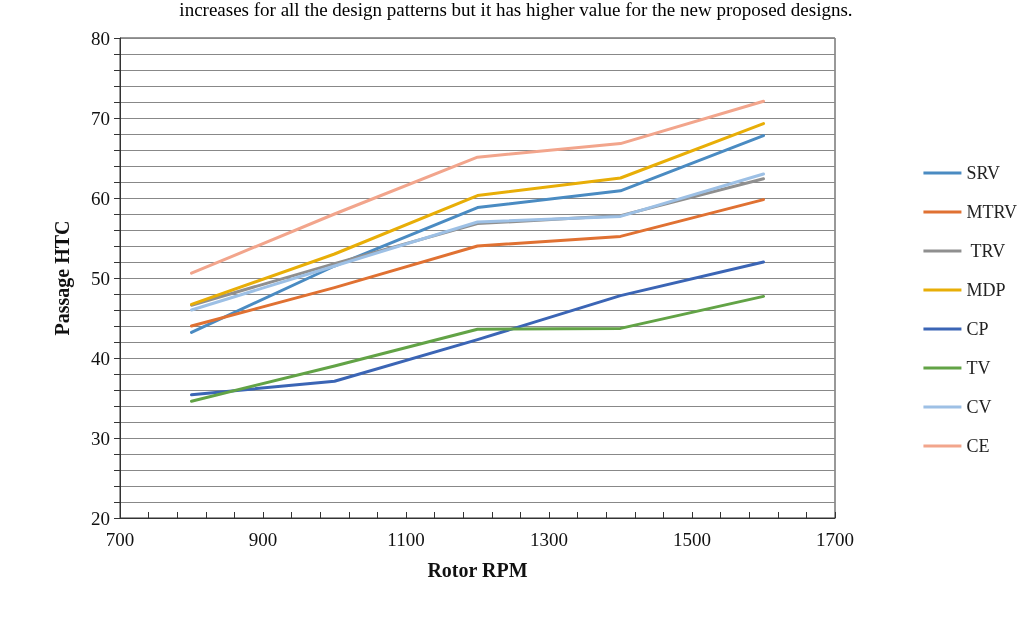 This screenshot has width=1032, height=619. What do you see at coordinates (100, 198) in the screenshot?
I see `y-tick-label: 60` at bounding box center [100, 198].